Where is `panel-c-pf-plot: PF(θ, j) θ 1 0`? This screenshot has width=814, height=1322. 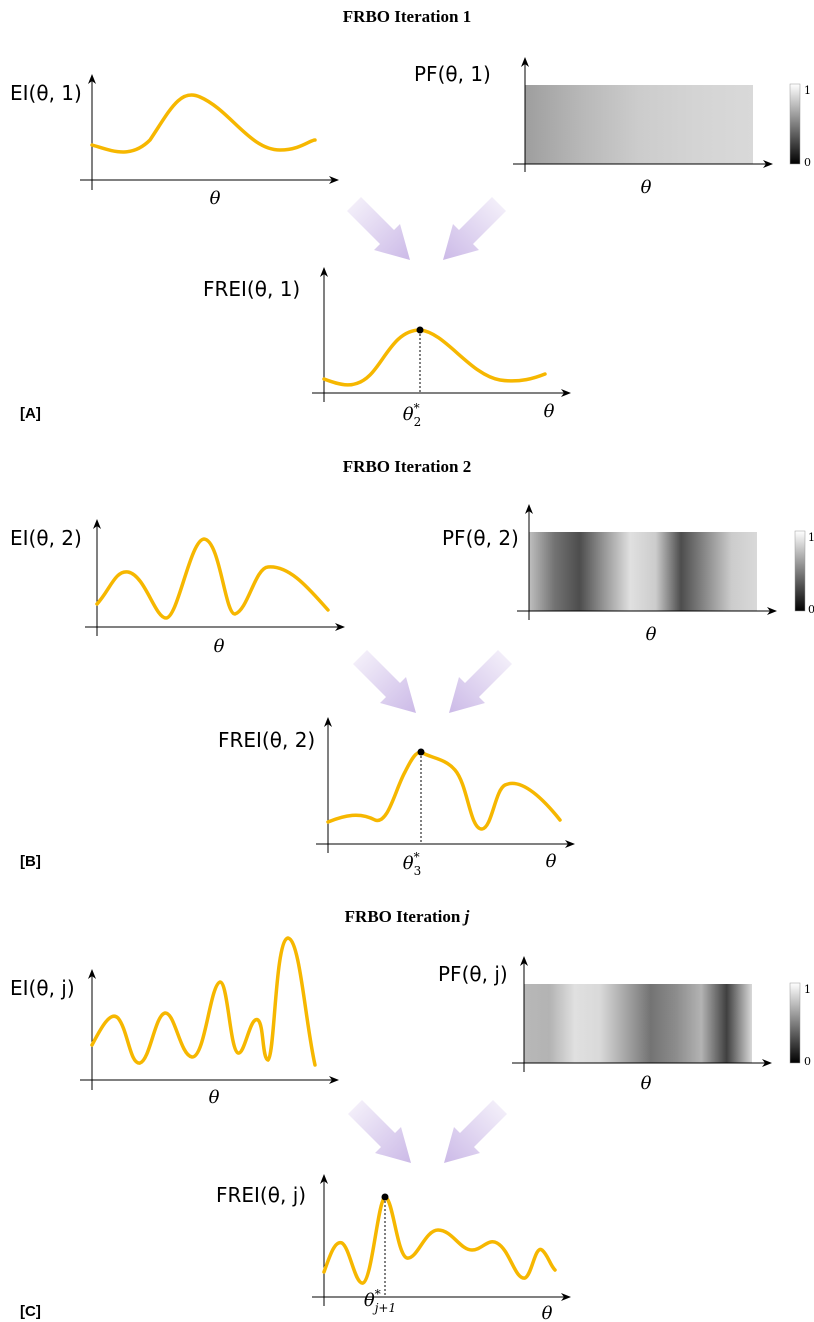
panel-c-pf-plot: PF(θ, j) θ 1 0 is located at coordinates (624, 1025).